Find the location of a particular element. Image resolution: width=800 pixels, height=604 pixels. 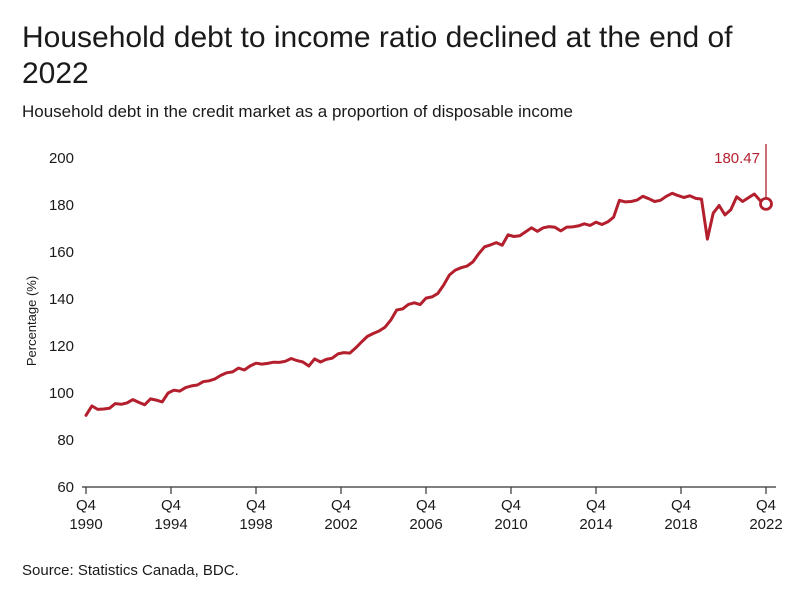

annotation-label: 180.47 is located at coordinates (737, 158).